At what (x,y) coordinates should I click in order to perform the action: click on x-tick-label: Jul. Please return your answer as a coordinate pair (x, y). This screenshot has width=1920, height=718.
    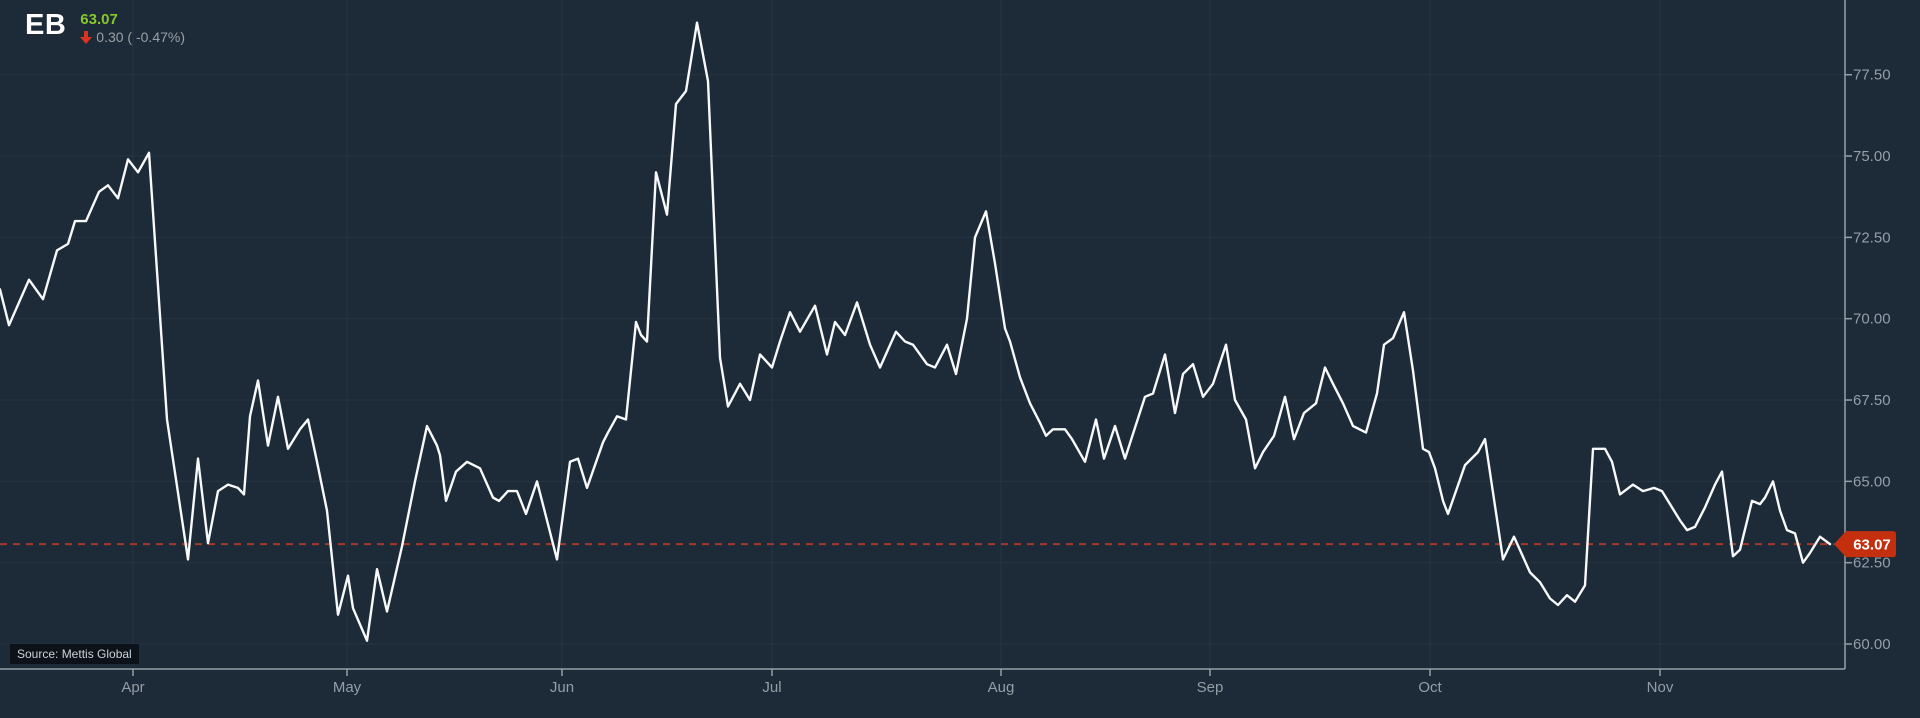
    Looking at the image, I should click on (771, 687).